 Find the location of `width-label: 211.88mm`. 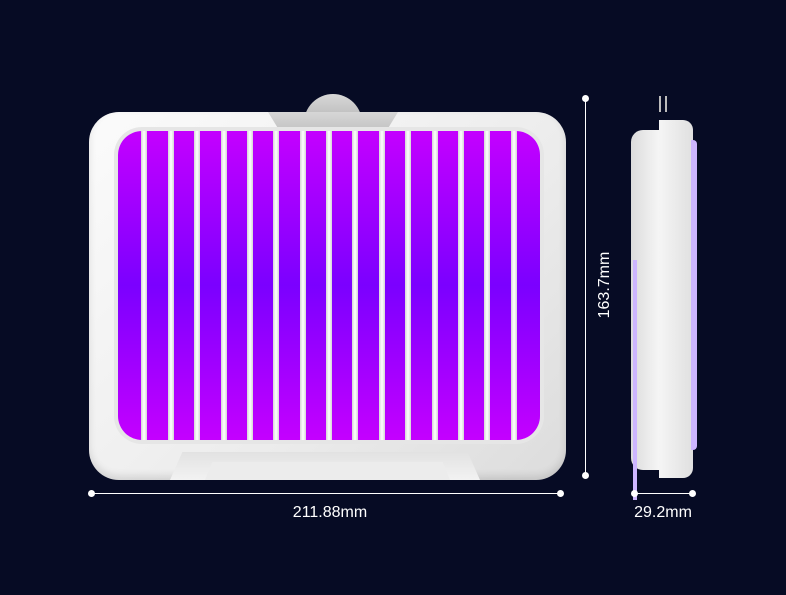

width-label: 211.88mm is located at coordinates (330, 512).